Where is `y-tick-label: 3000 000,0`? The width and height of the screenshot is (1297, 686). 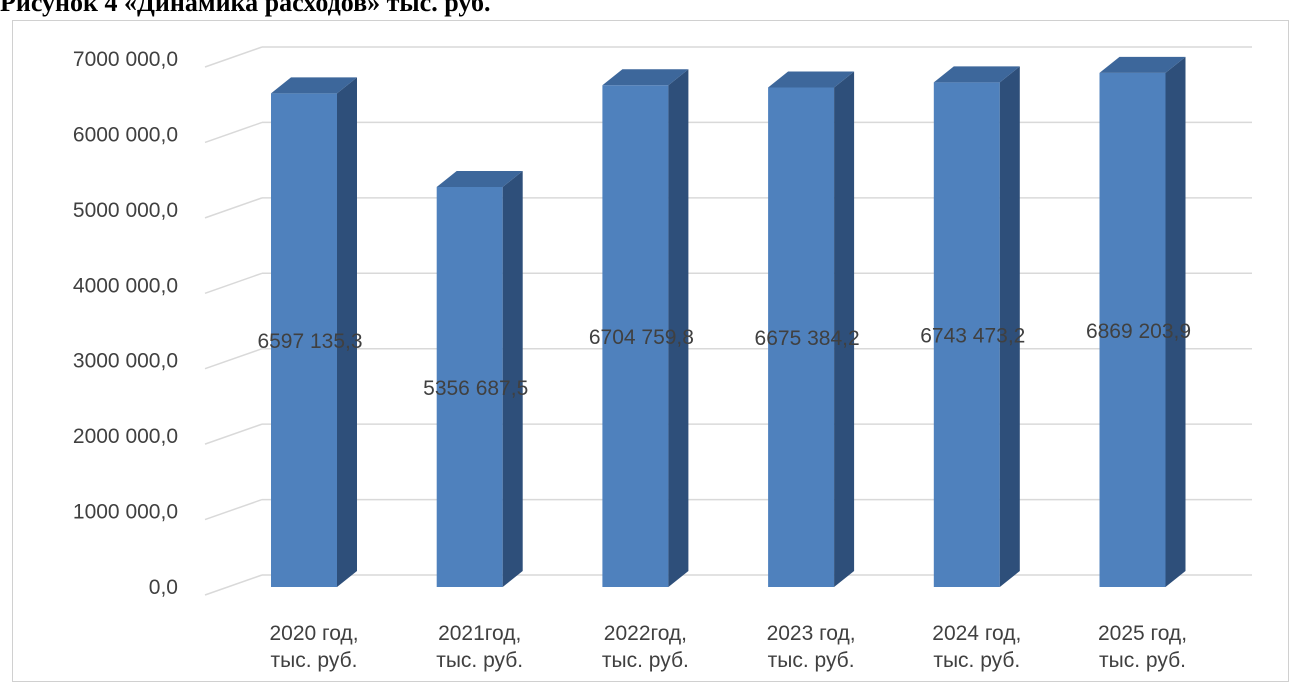 y-tick-label: 3000 000,0 is located at coordinates (125, 361).